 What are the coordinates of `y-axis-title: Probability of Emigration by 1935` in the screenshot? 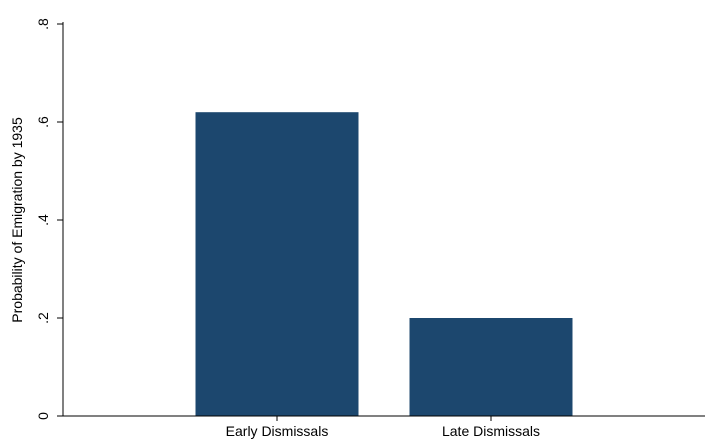 It's located at (17, 220).